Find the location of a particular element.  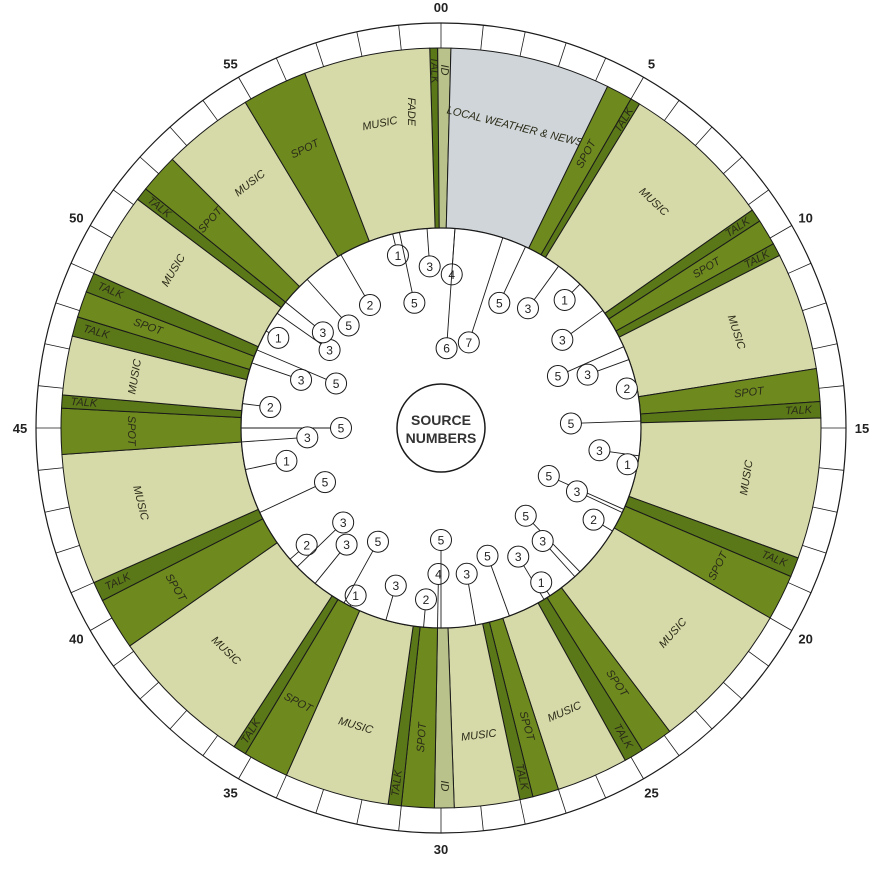

source-numbers-hub: SOURCE NUMBERS is located at coordinates (441, 428).